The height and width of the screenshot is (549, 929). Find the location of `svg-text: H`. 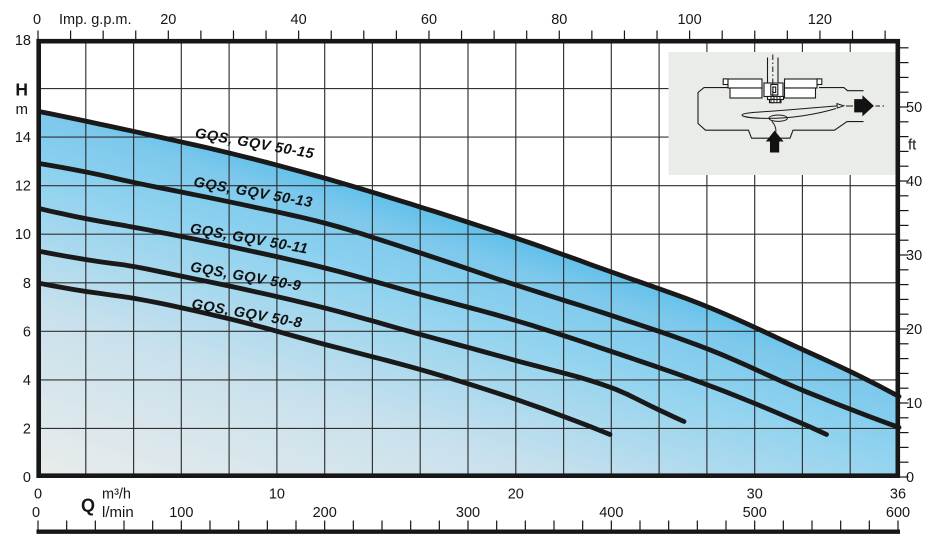

svg-text: H is located at coordinates (21, 90).